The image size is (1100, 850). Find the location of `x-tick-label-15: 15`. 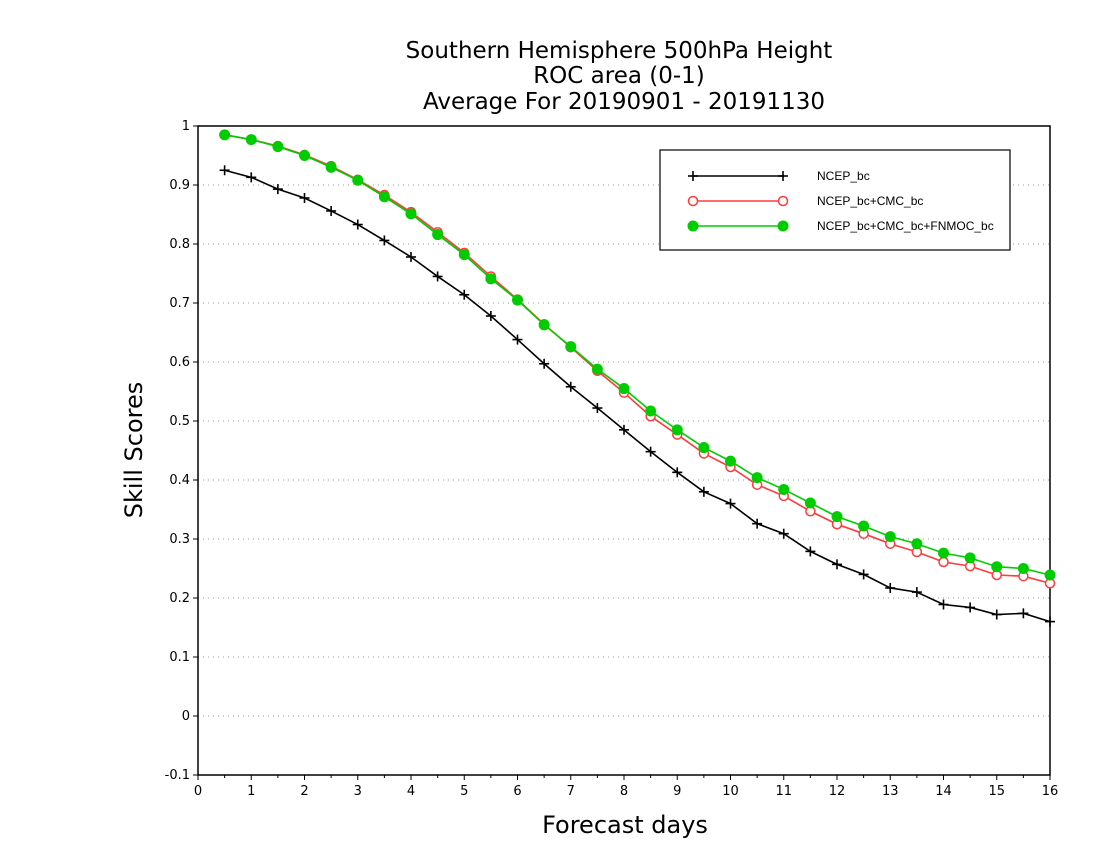

x-tick-label-15: 15 is located at coordinates (996, 791).